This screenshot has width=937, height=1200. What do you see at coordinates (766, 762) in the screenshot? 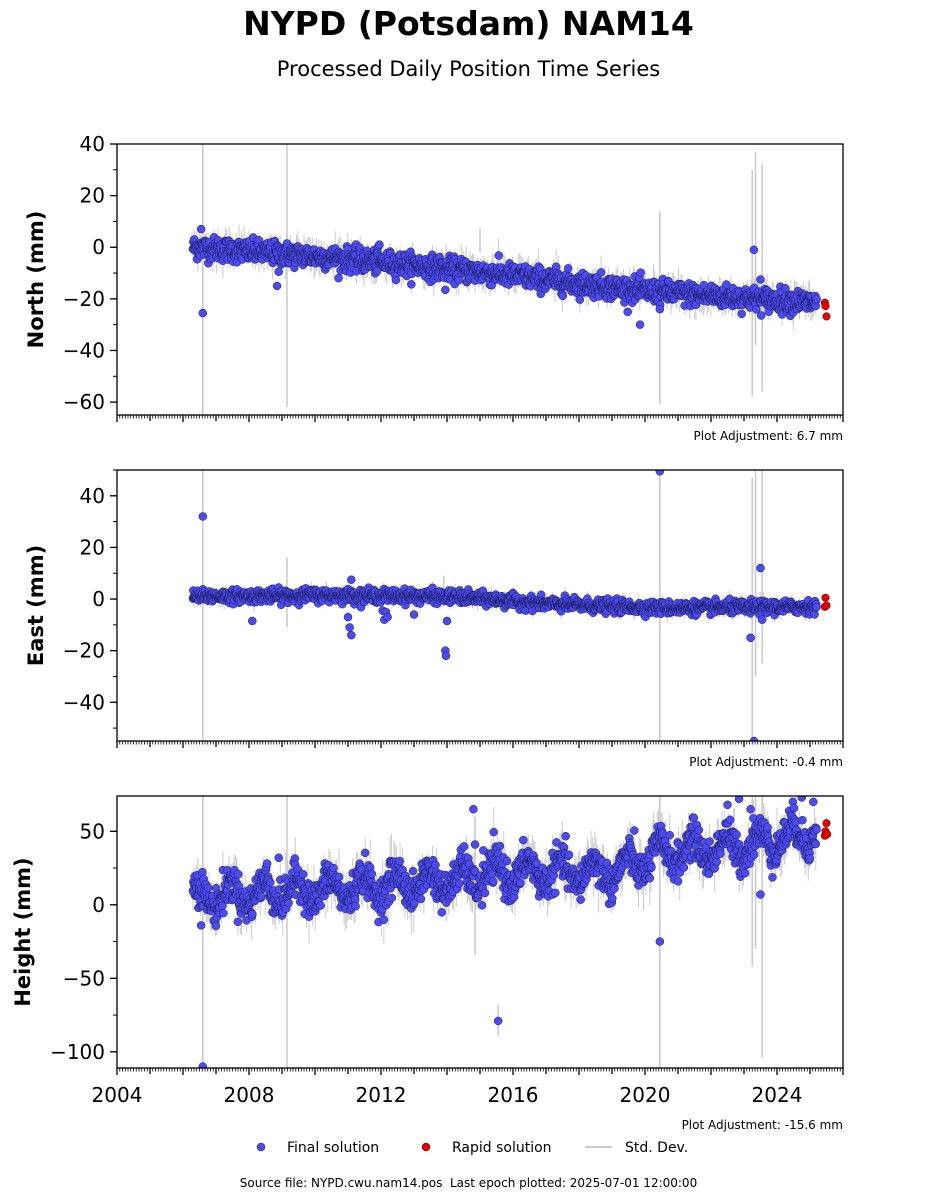
I see `plot-adjustment-label: Plot Adjustment: -0.4 mm` at bounding box center [766, 762].